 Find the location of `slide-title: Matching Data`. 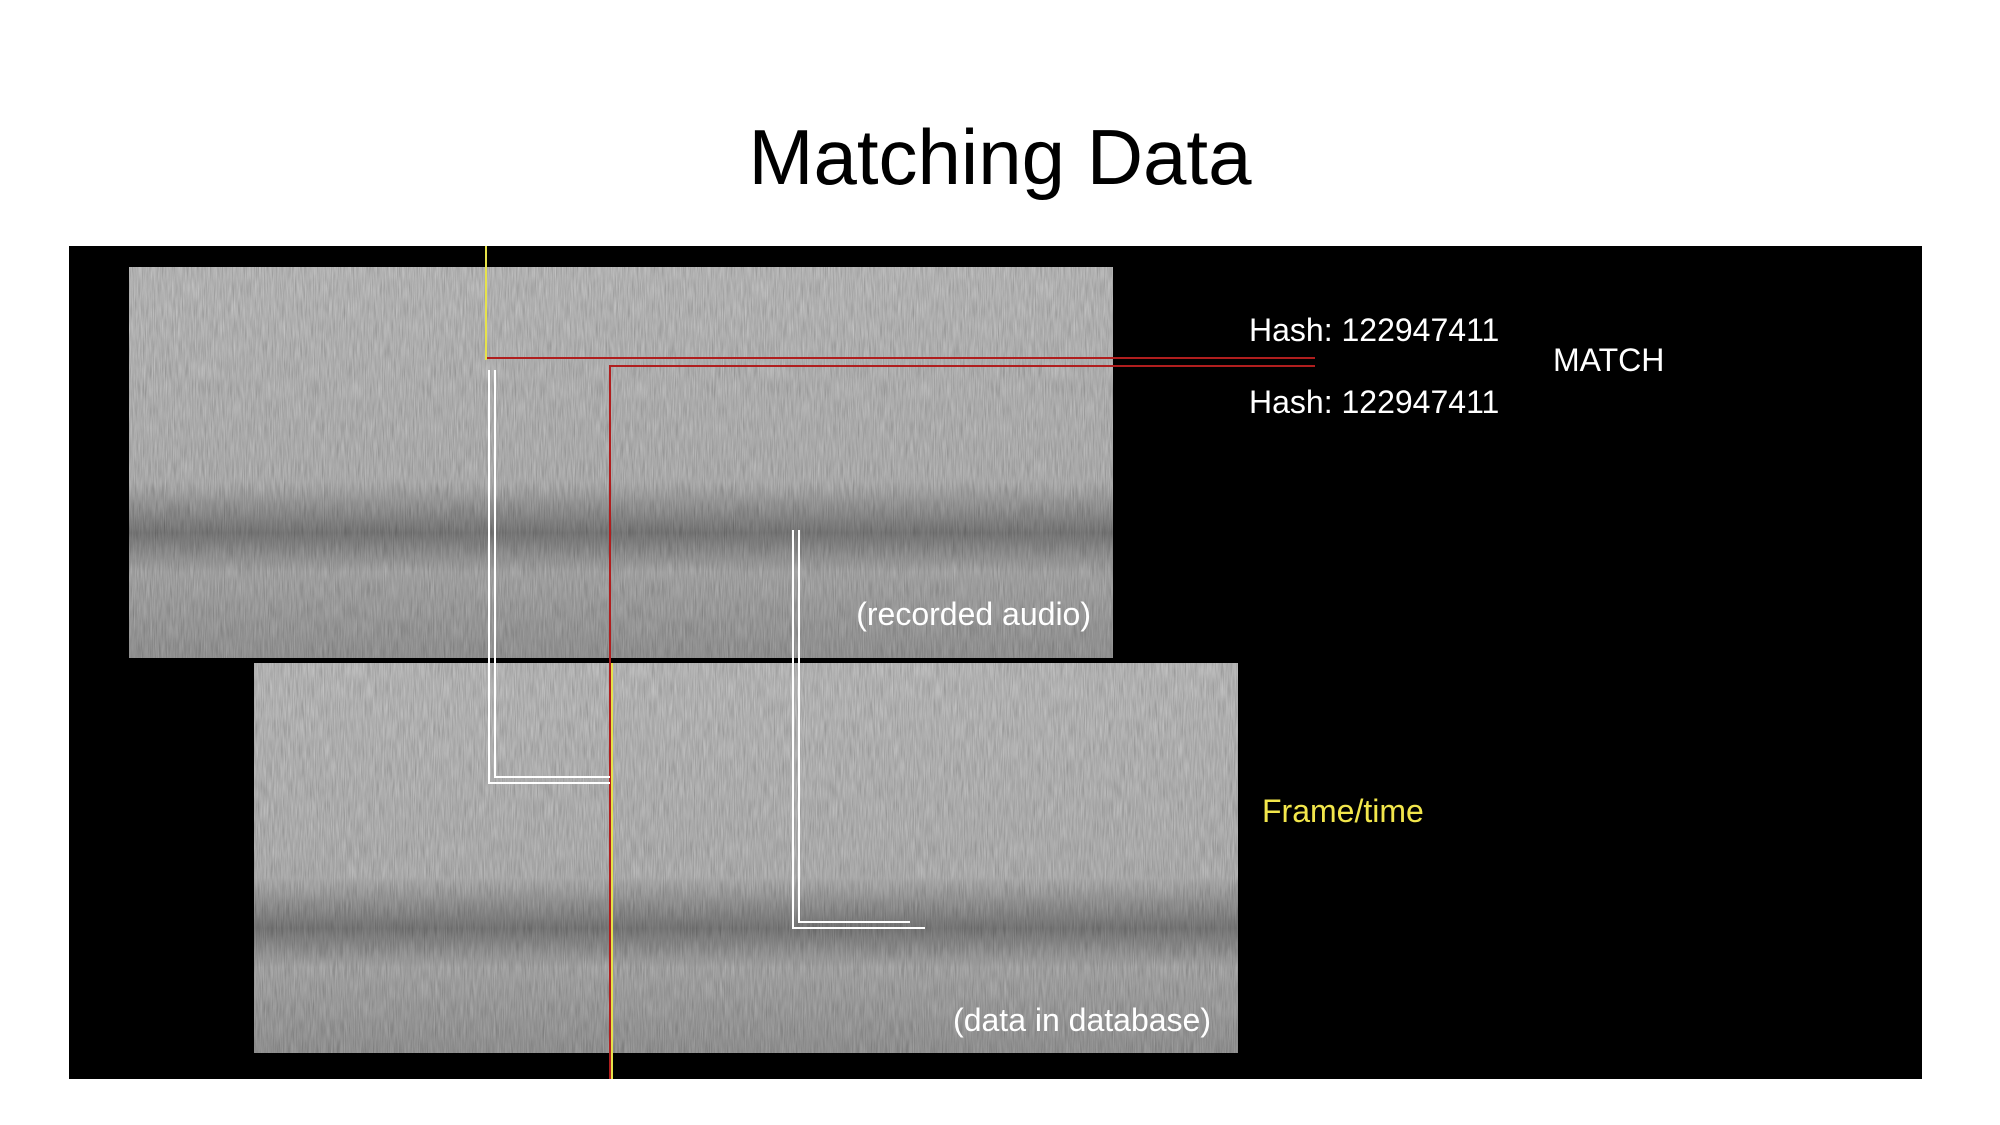

slide-title: Matching Data is located at coordinates (1000, 157).